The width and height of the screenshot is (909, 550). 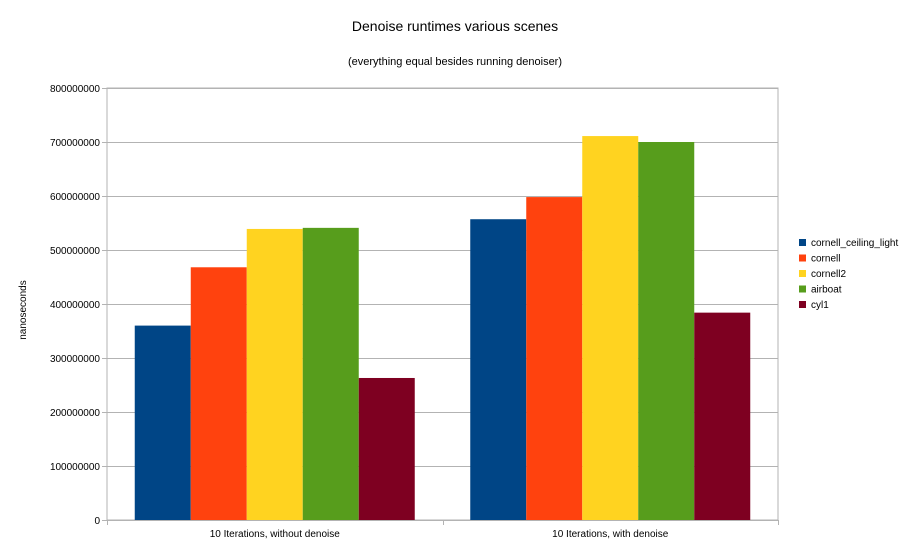 What do you see at coordinates (802, 273) in the screenshot?
I see `legend-swatch-cornell2` at bounding box center [802, 273].